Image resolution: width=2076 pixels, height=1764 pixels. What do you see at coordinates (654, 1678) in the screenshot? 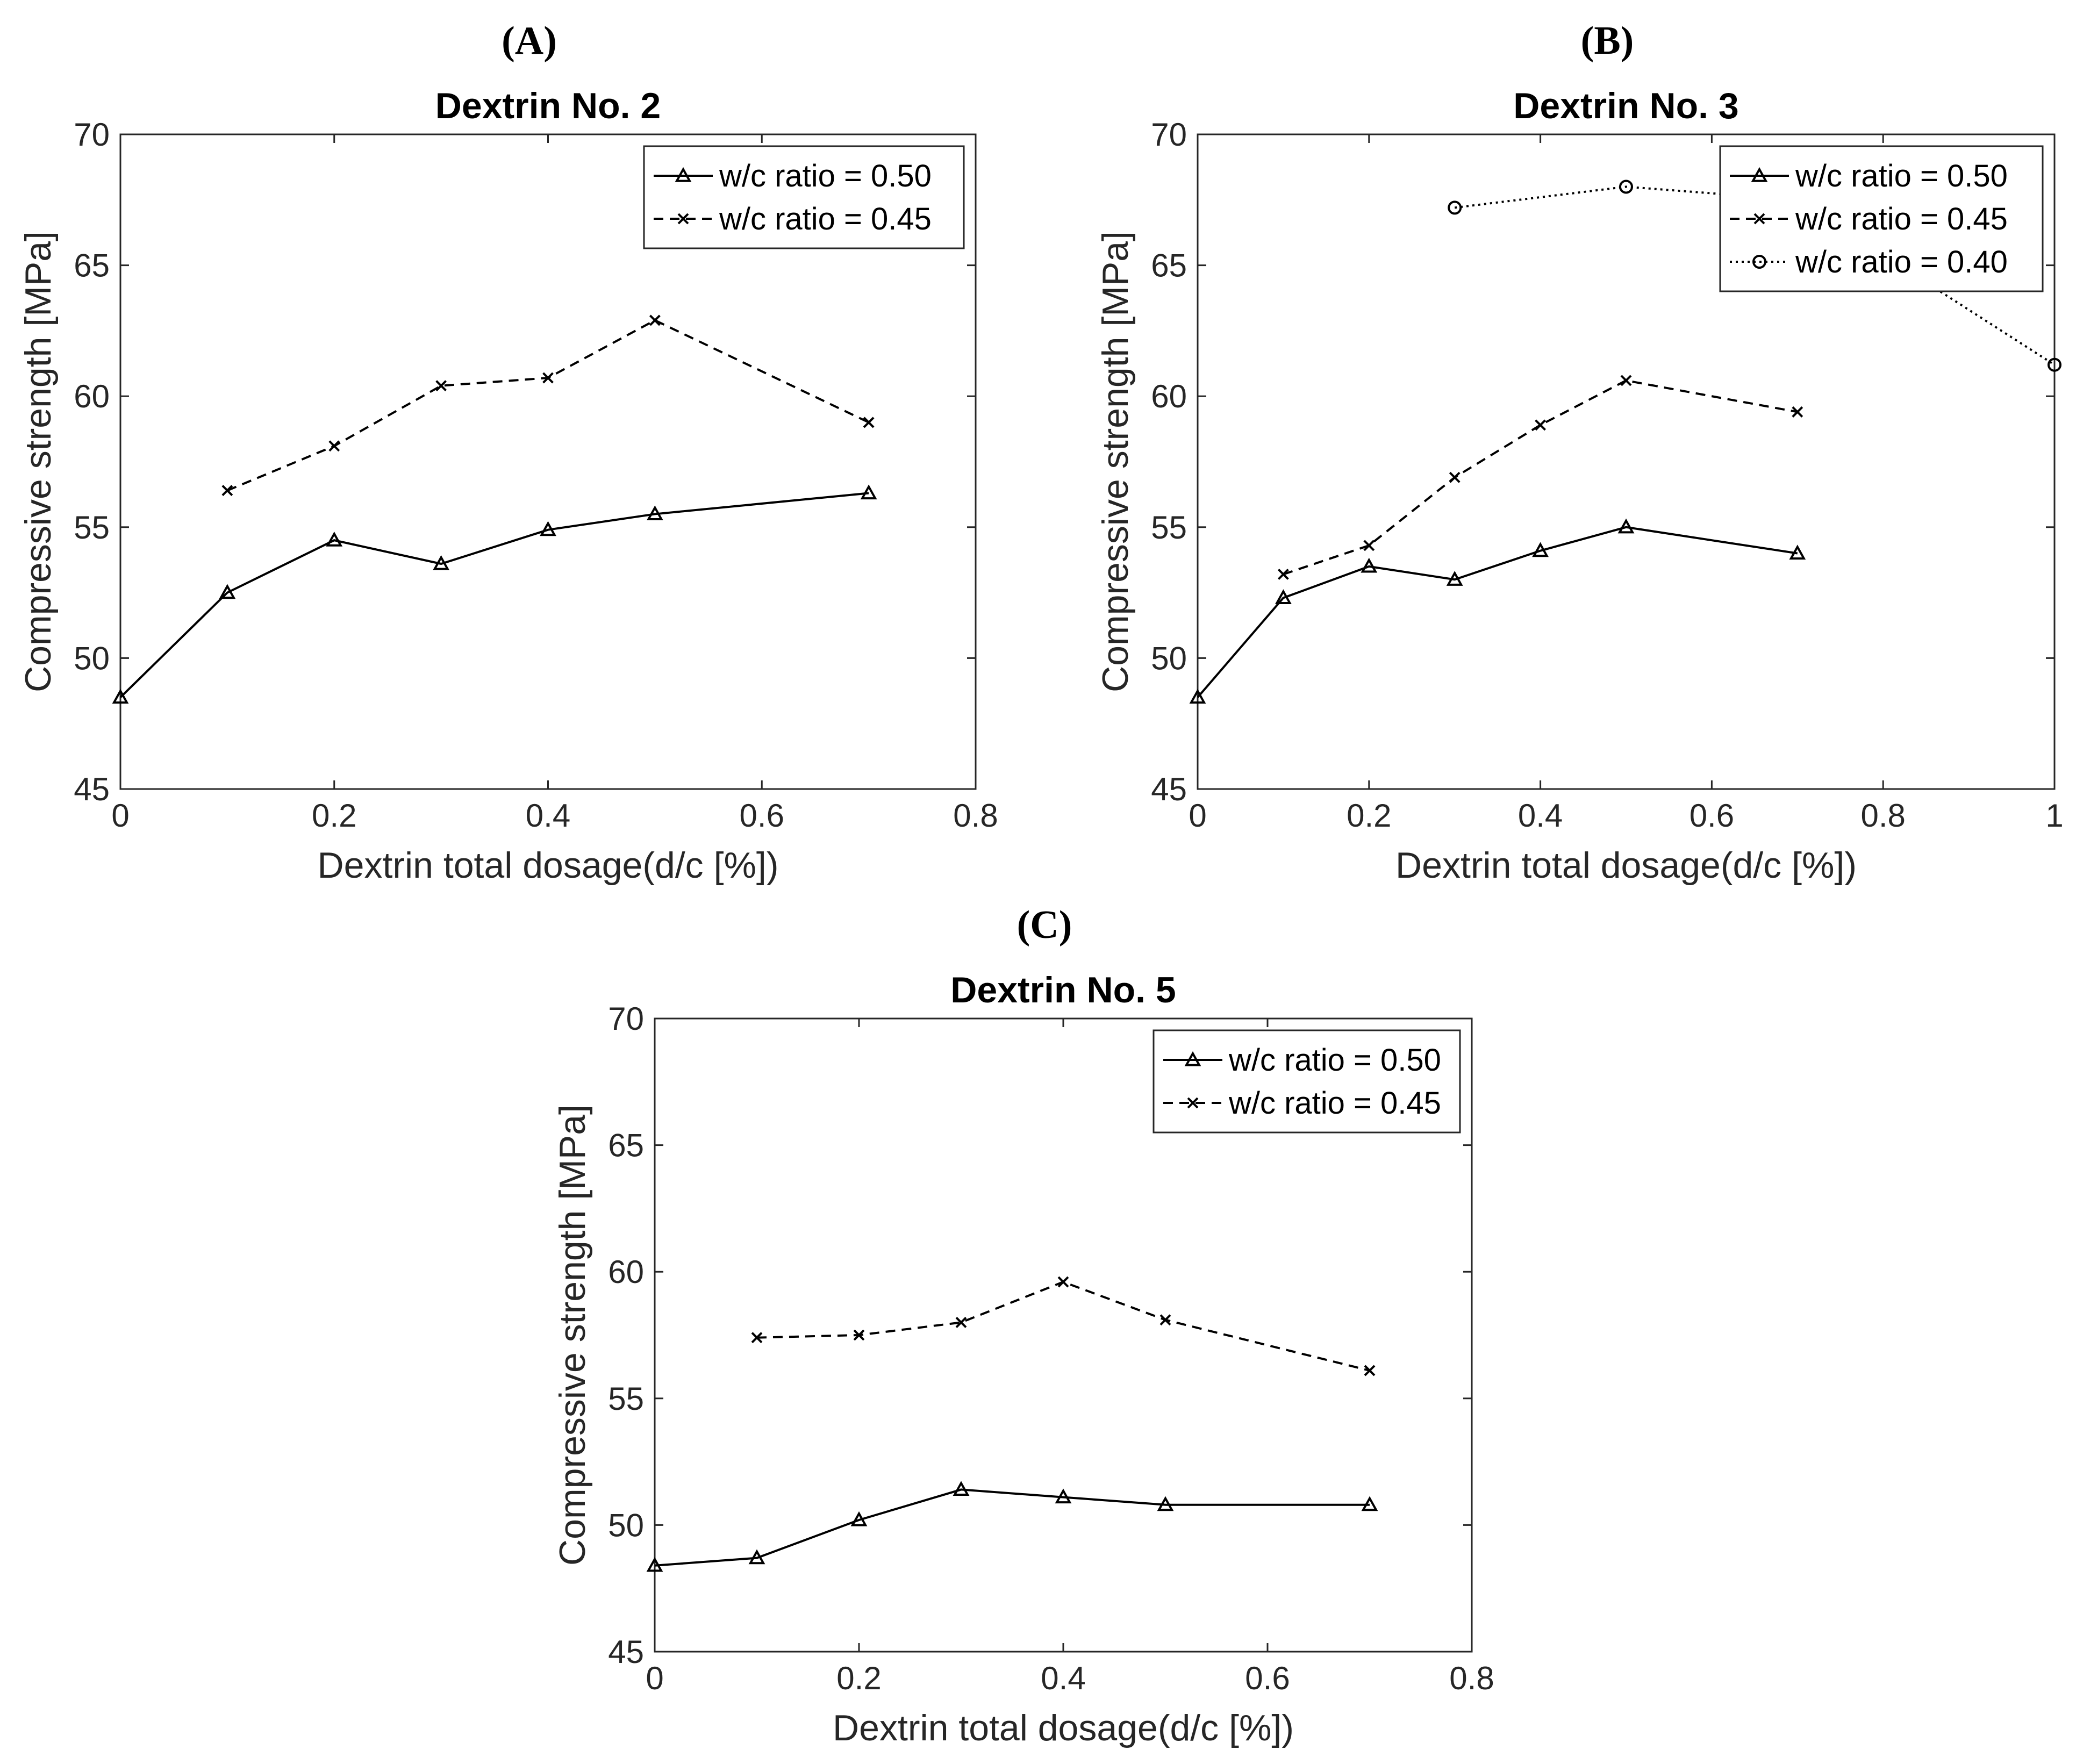
I see `x-tick-label: 0` at bounding box center [654, 1678].